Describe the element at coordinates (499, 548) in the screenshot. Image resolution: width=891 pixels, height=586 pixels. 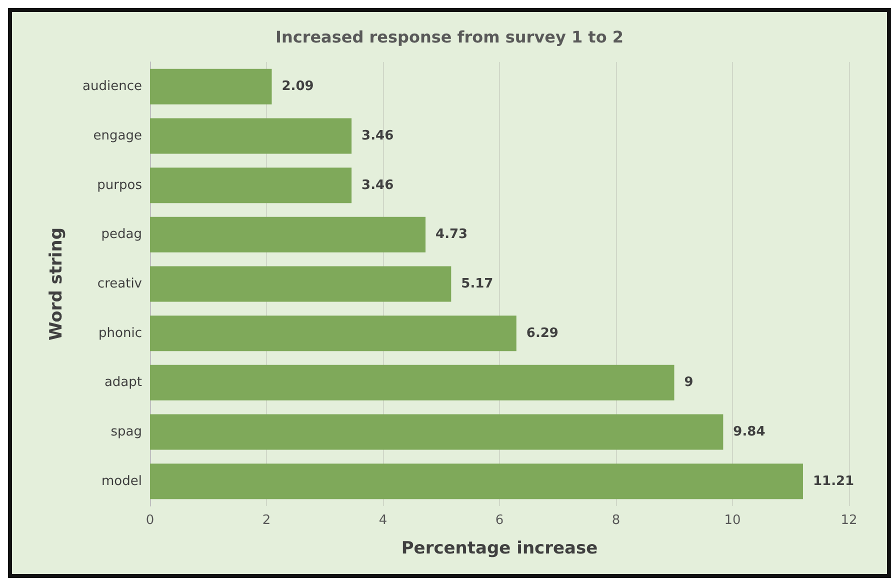
I see `x-axis-title: Percentage increase` at that location.